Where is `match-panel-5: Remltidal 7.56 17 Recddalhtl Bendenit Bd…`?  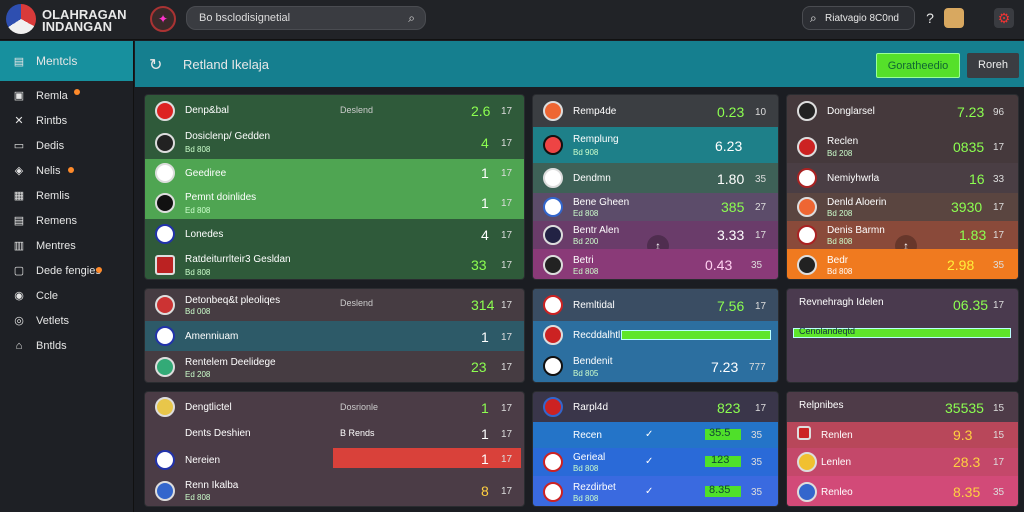
match-panel-5: Remltidal 7.56 17 Recddalhtl Bendenit Bd… is located at coordinates (655, 335).